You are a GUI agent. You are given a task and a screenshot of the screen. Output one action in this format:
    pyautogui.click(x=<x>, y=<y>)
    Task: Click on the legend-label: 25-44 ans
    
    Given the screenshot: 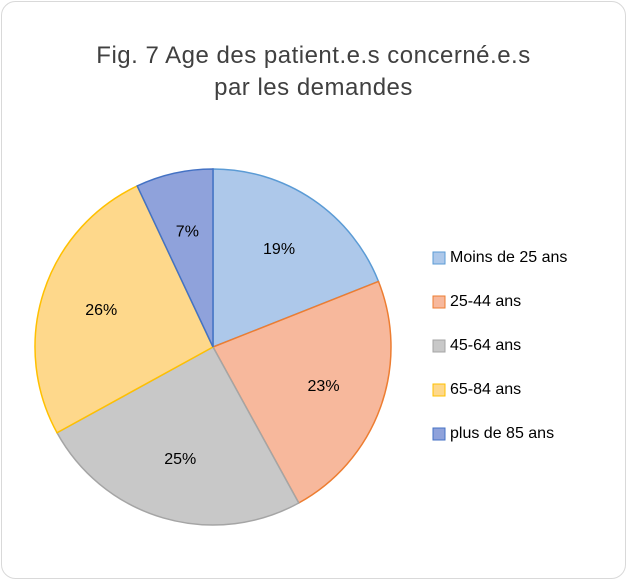 What is the action you would take?
    pyautogui.click(x=485, y=301)
    